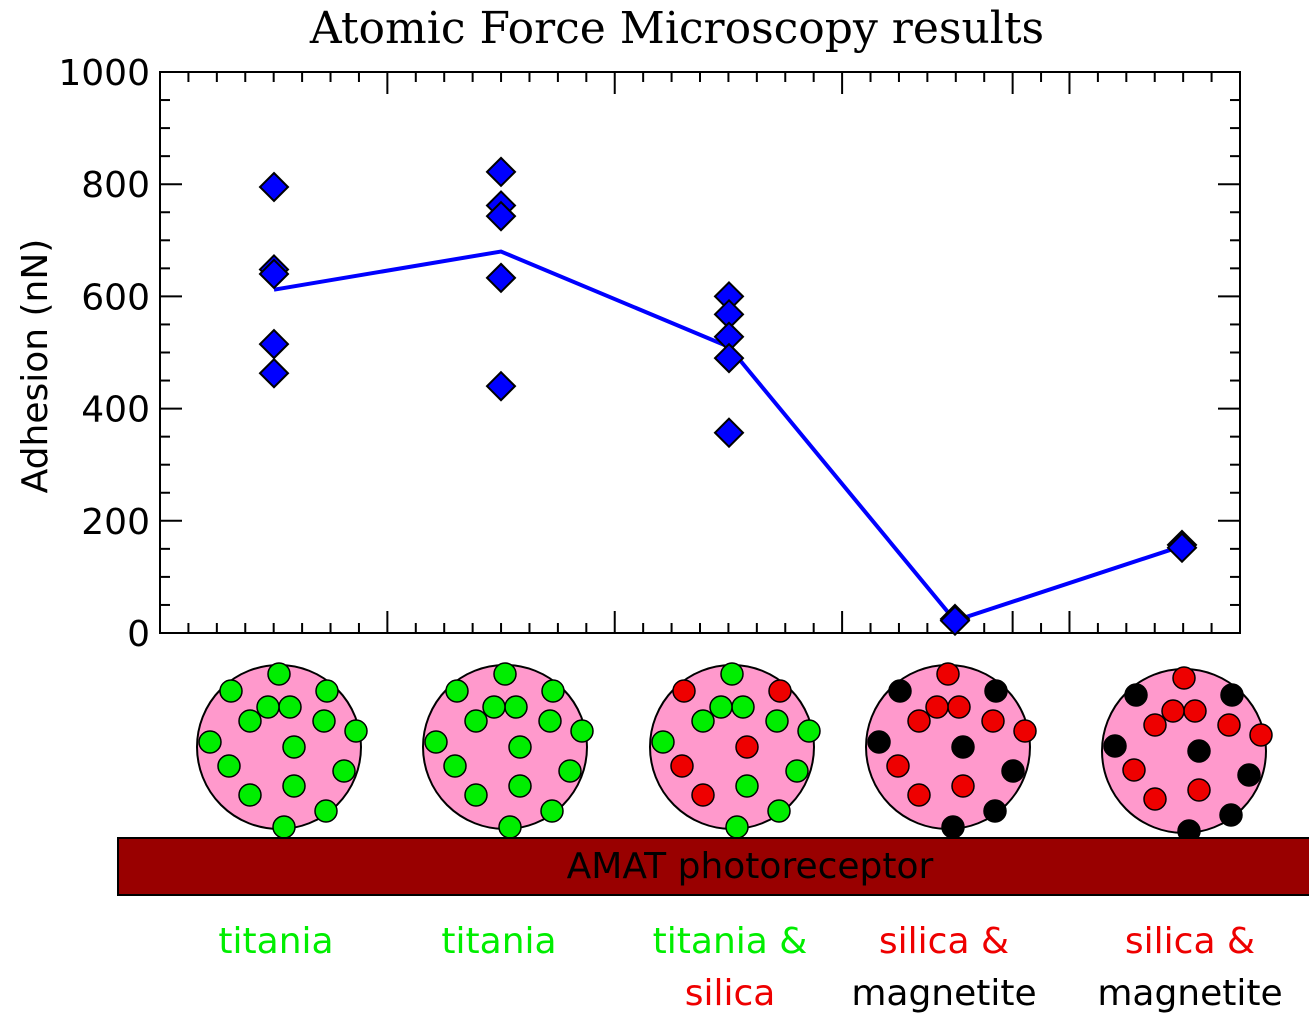 The height and width of the screenshot is (1013, 1309). What do you see at coordinates (944, 941) in the screenshot?
I see `category-label: silica &` at bounding box center [944, 941].